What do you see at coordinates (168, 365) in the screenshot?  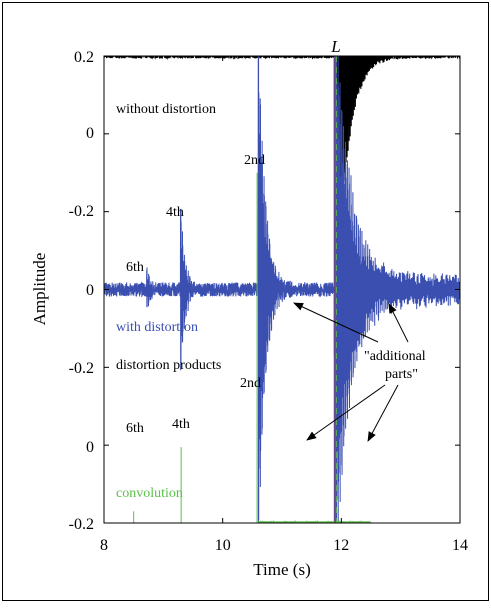 I see `label-distortion-products: distortion products` at bounding box center [168, 365].